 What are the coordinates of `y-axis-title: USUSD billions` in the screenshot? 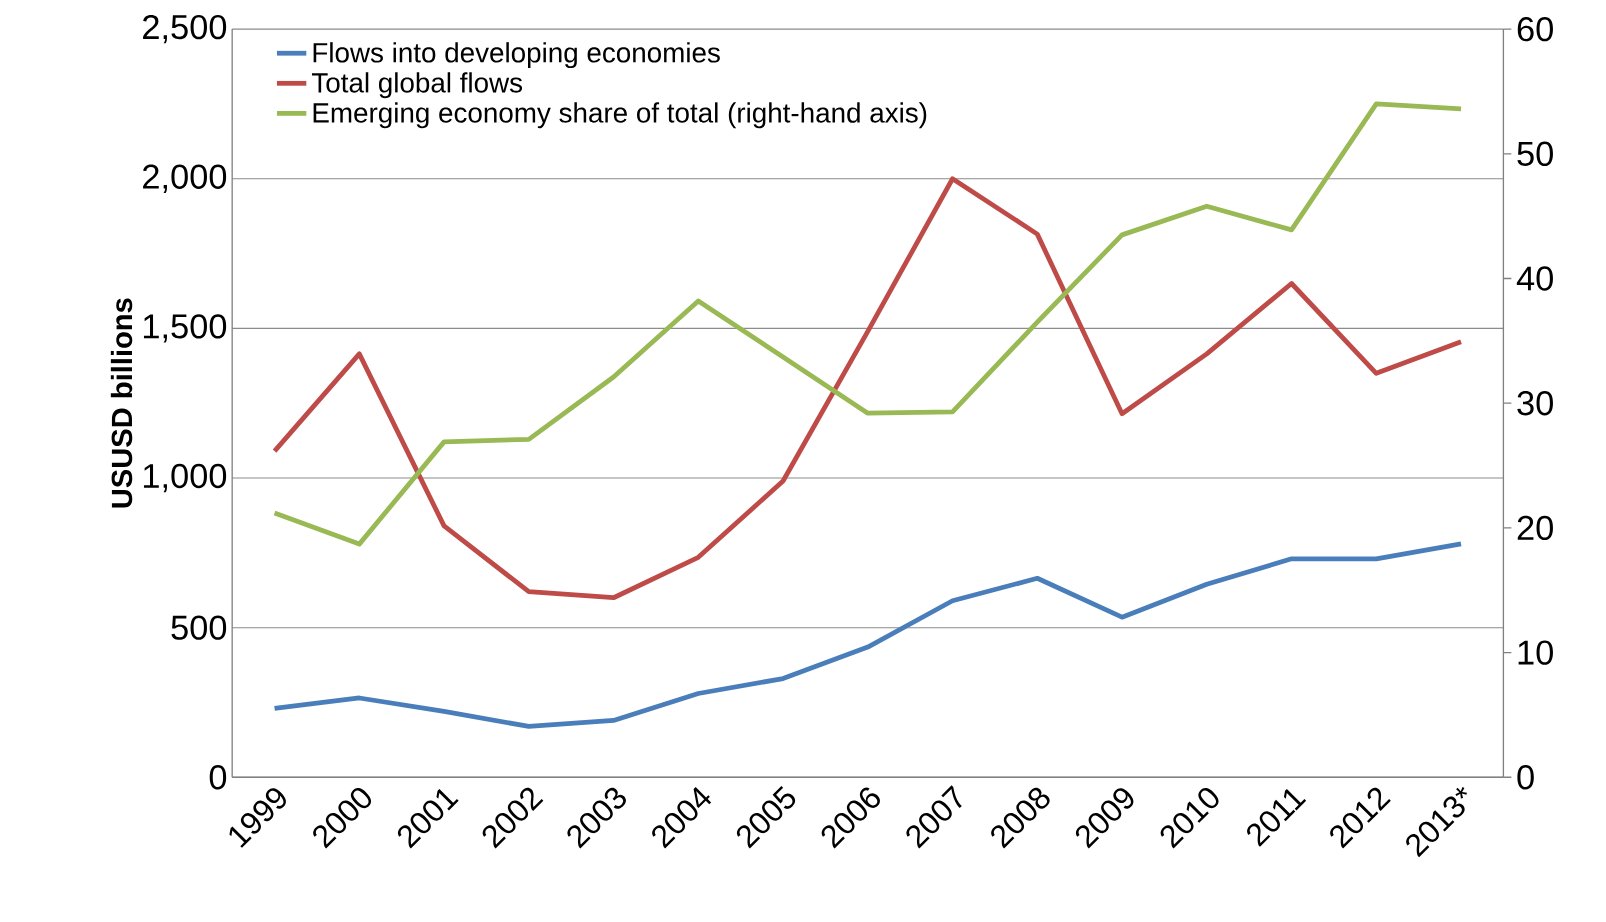 It's located at (121, 403).